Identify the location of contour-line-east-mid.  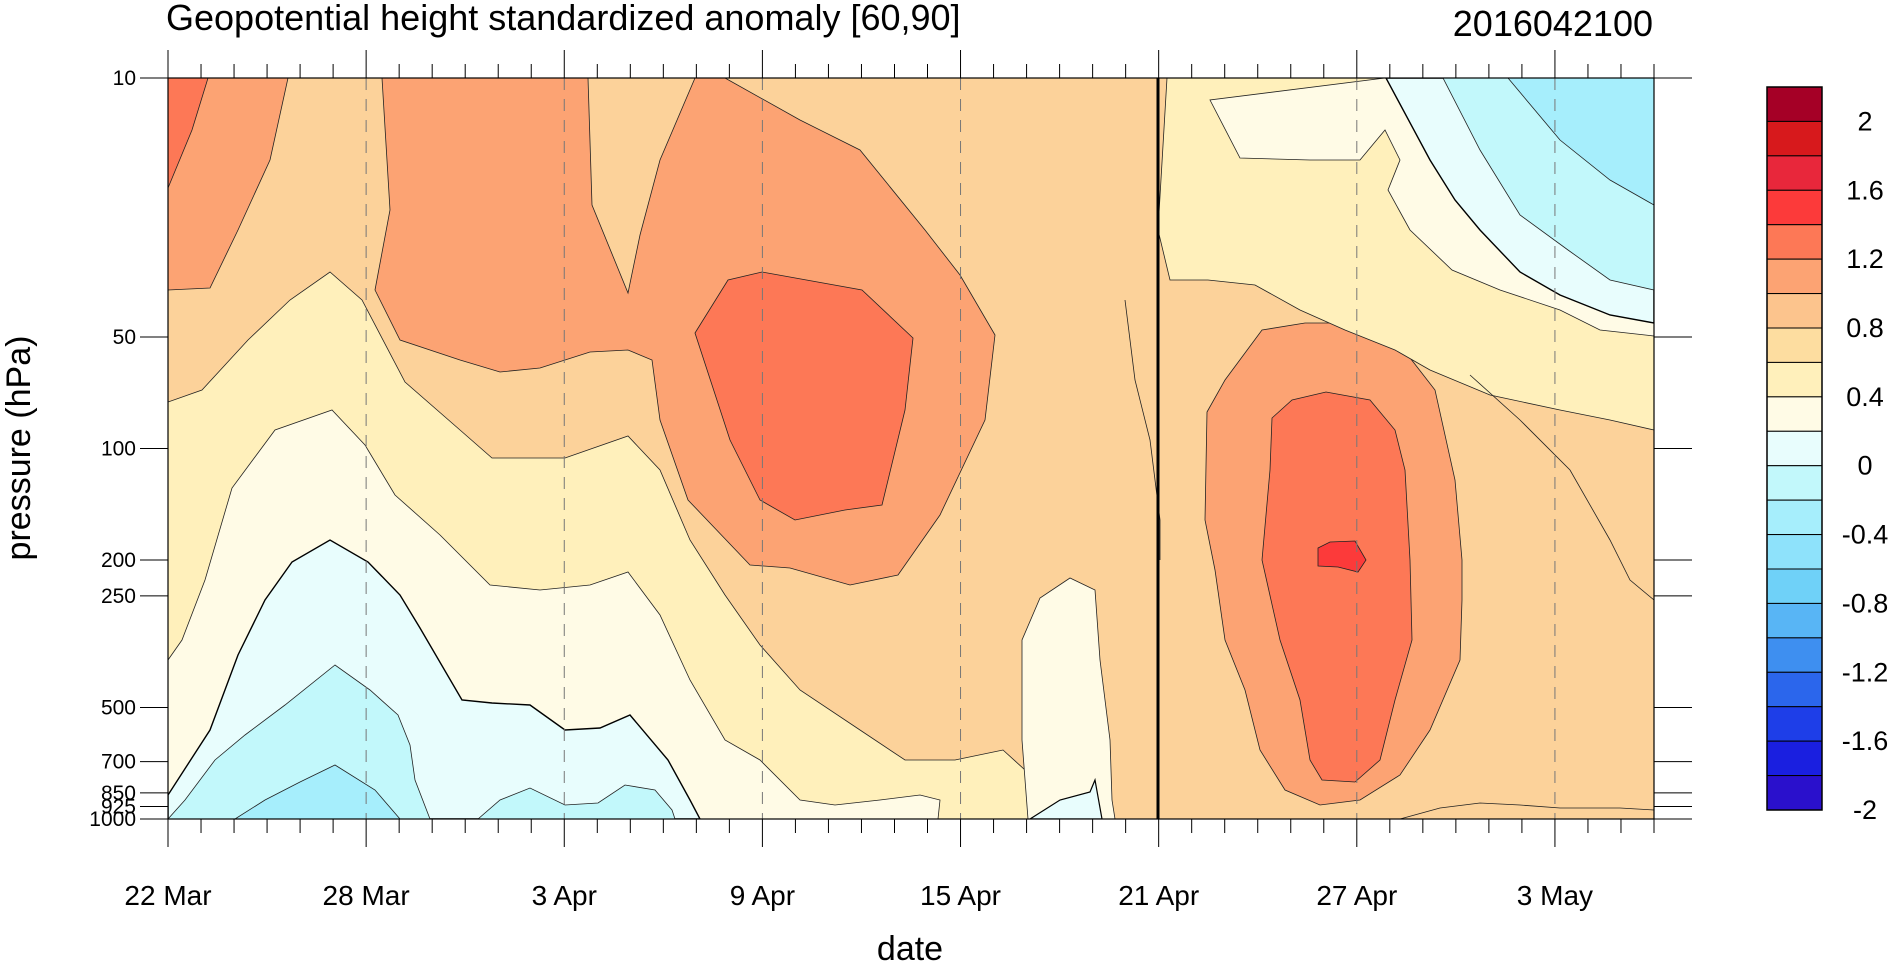
(1561, 487).